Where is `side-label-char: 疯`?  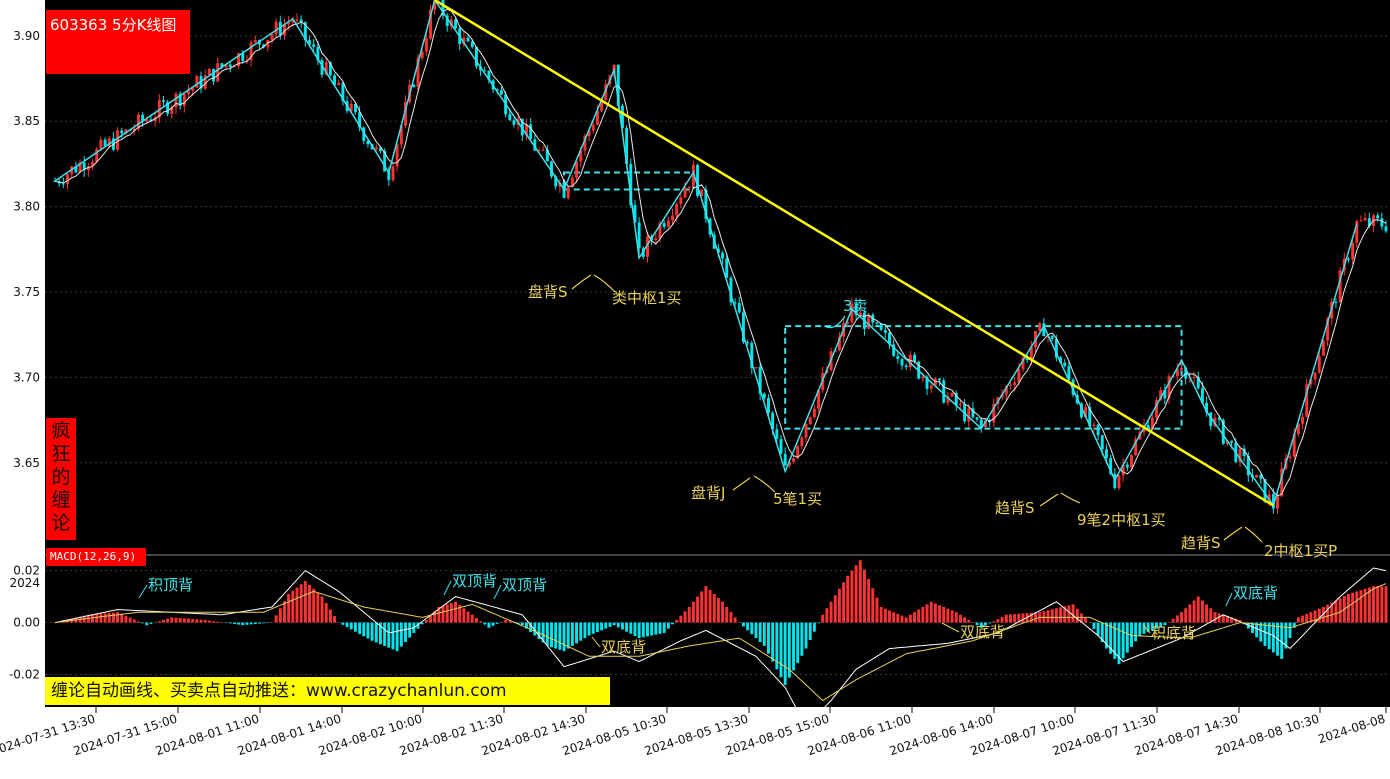
side-label-char: 疯 is located at coordinates (61, 431).